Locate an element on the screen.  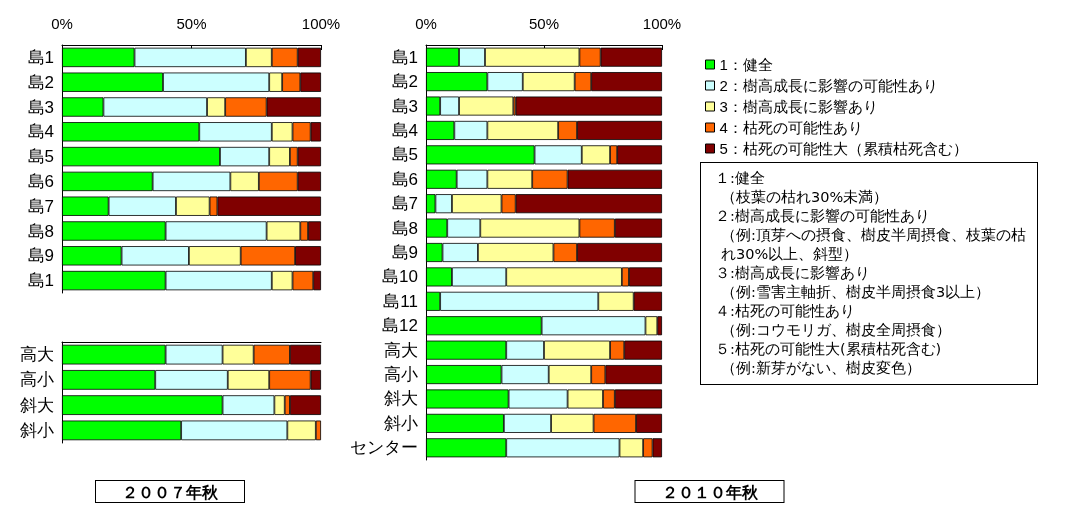
text: １:健全 is located at coordinates (740, 178).